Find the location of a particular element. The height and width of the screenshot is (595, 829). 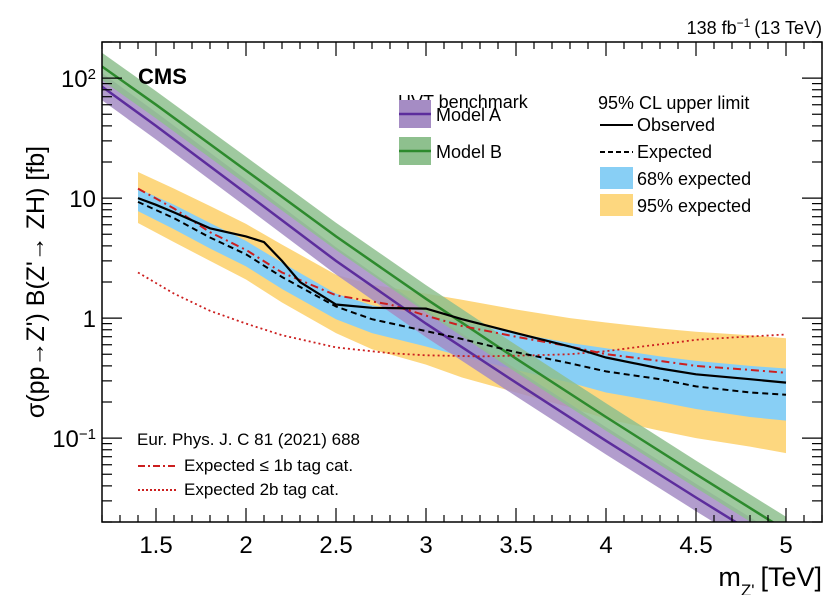

x-label-unit: [TeV] is located at coordinates (791, 577).